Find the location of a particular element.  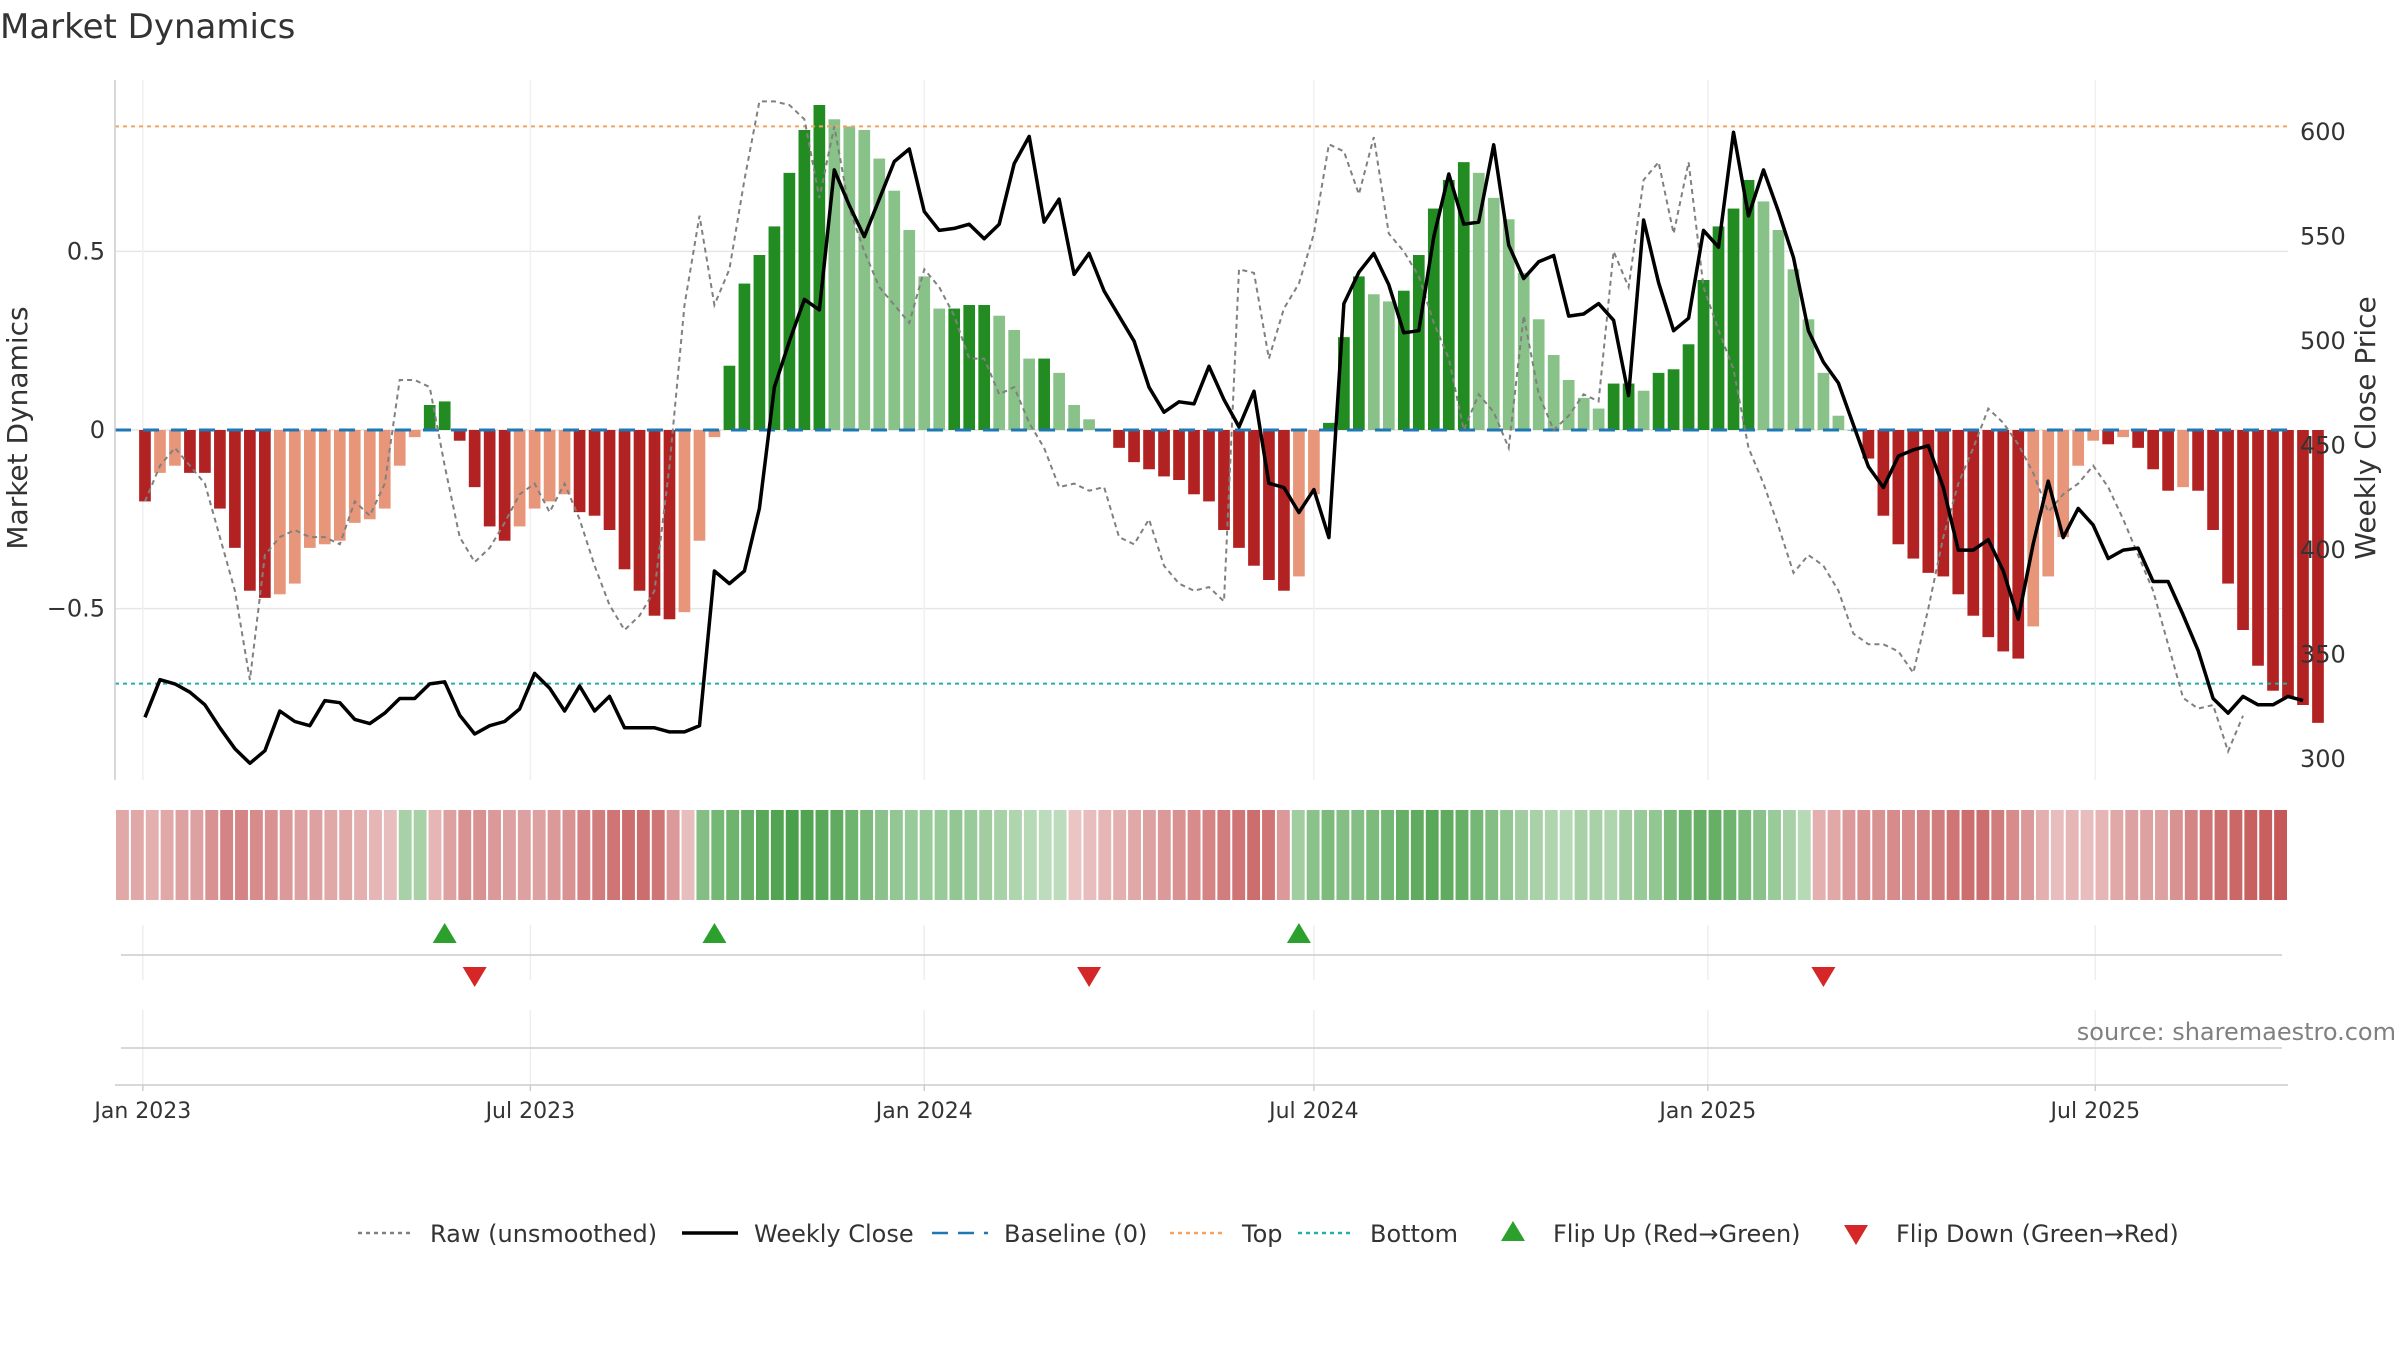

dynamics-heat-strip is located at coordinates (1201, 855).